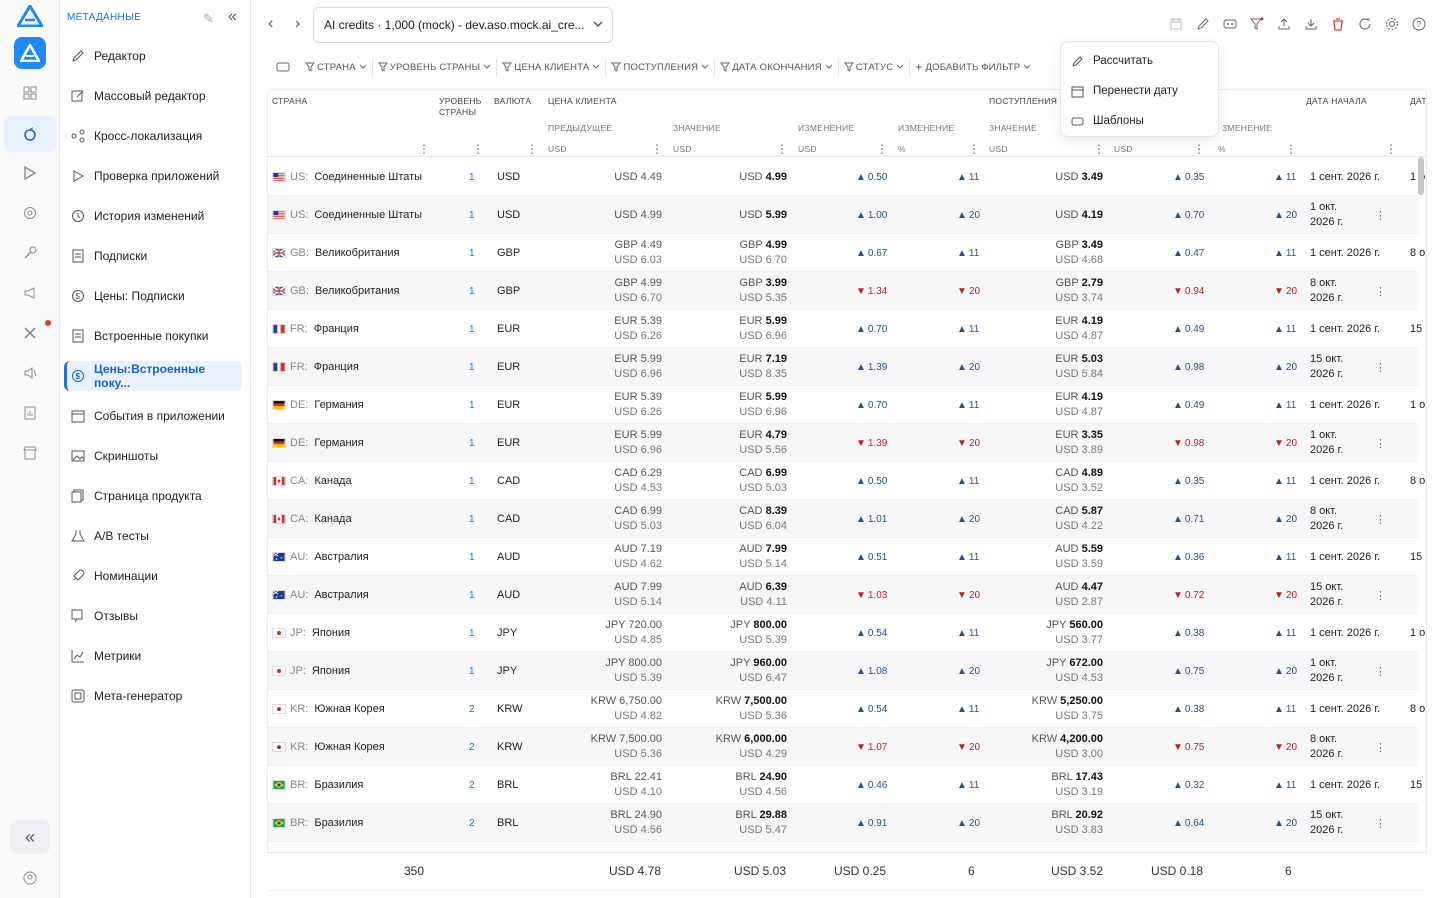 This screenshot has height=898, width=1440. I want to click on filter-chip: УРОВЕНЬ СТРАНЫ, so click(435, 67).